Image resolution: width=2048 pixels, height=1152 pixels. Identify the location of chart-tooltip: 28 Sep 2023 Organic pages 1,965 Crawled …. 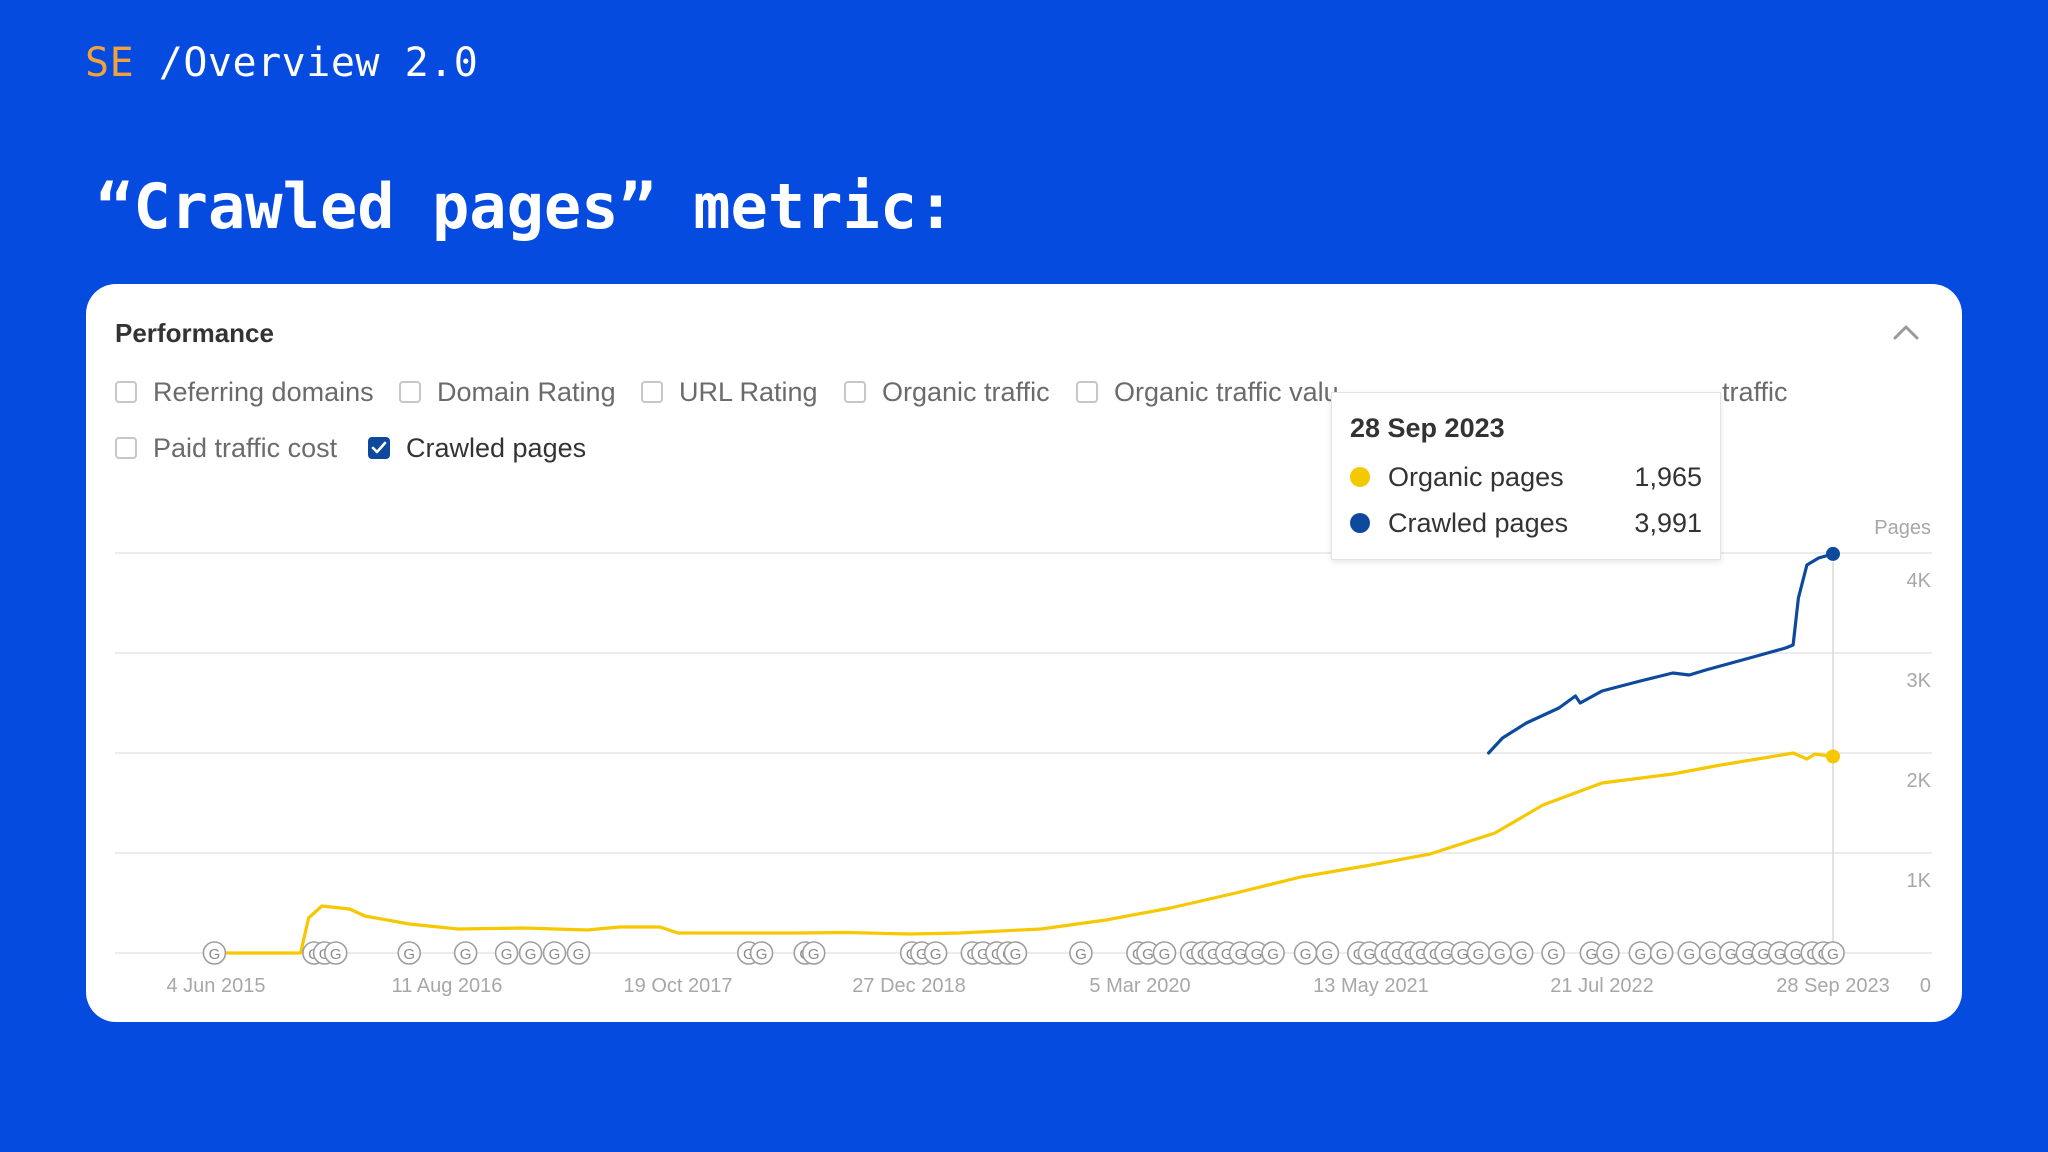
(1526, 476).